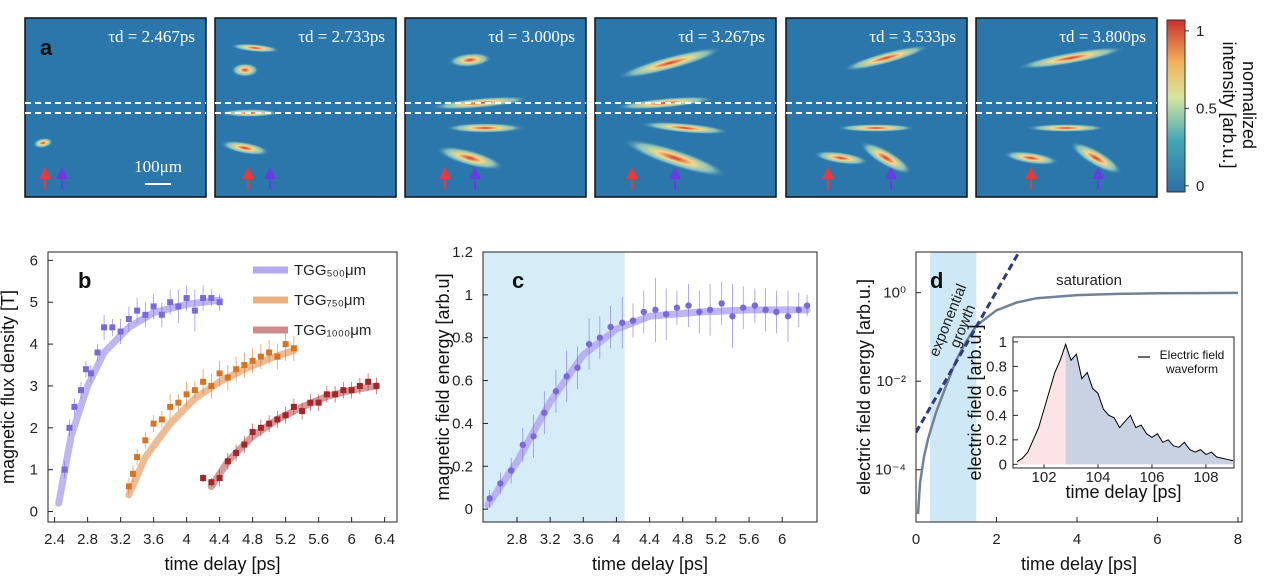 The height and width of the screenshot is (579, 1269). I want to click on y-tick-label: 10⁻², so click(891, 381).